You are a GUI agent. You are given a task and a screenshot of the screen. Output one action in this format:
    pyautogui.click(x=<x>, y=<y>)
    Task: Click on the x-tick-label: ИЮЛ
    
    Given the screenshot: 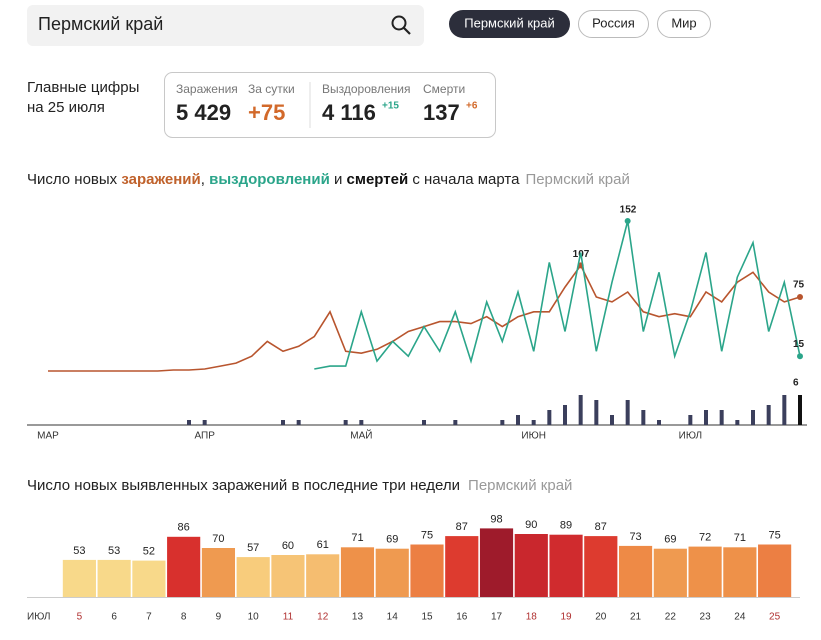 What is the action you would take?
    pyautogui.click(x=690, y=436)
    